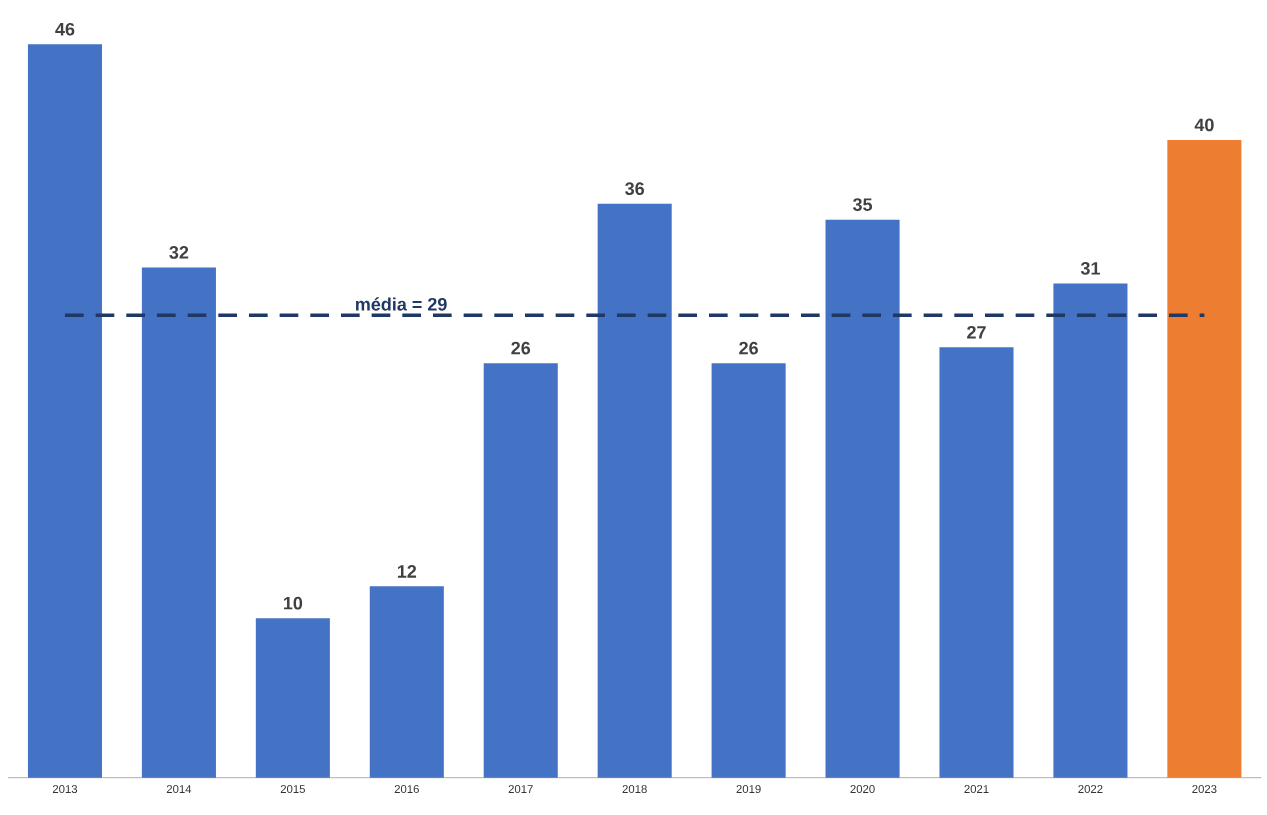 The image size is (1267, 815). I want to click on x-tick-label: 2018, so click(634, 789).